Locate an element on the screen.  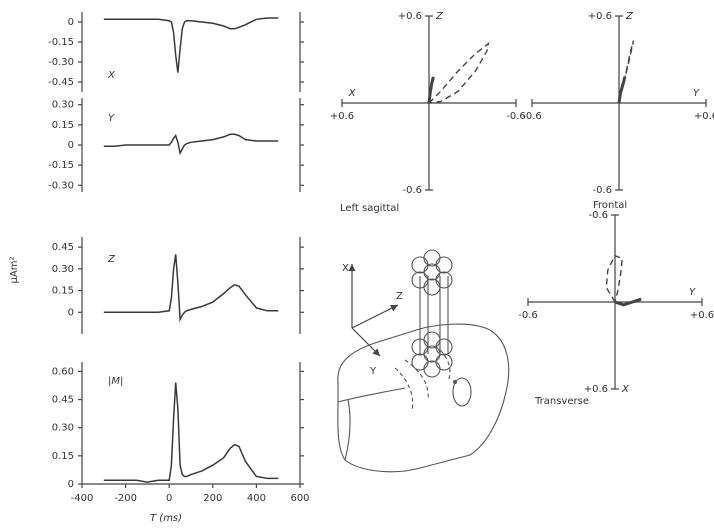
x-tick-label: 0 is located at coordinates (169, 498).